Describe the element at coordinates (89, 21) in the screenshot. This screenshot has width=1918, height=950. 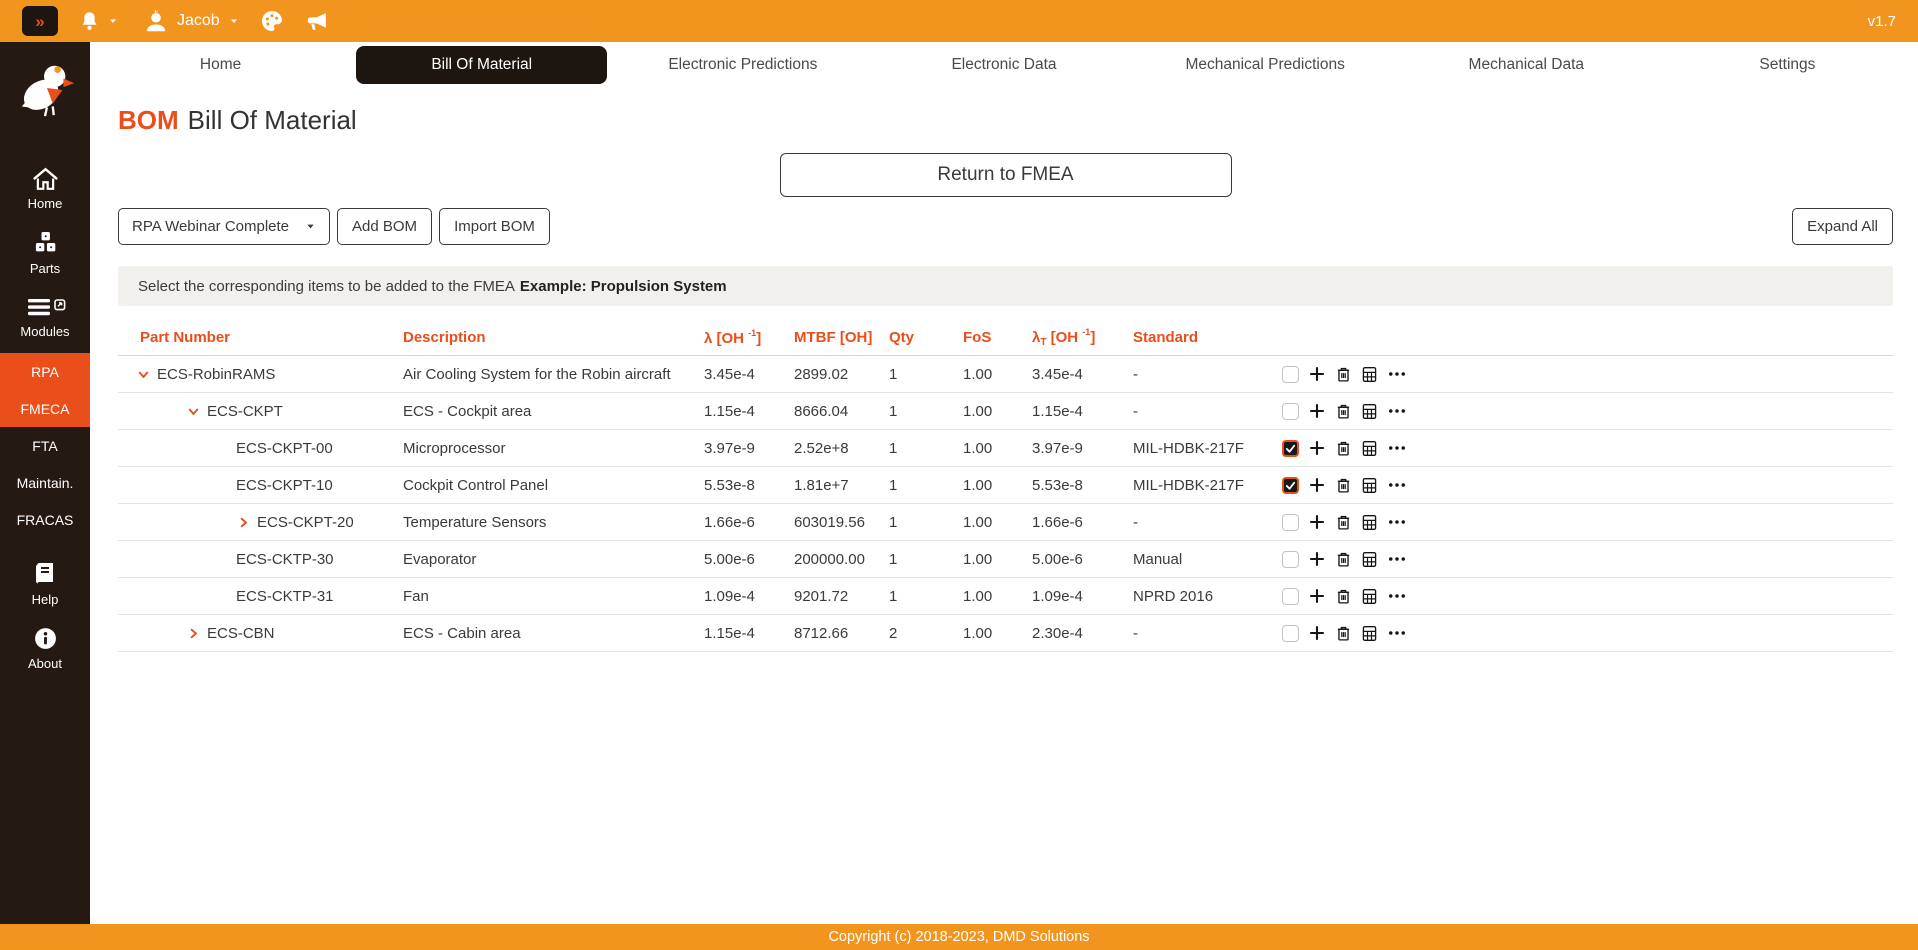
I see `notifications-bell-icon` at that location.